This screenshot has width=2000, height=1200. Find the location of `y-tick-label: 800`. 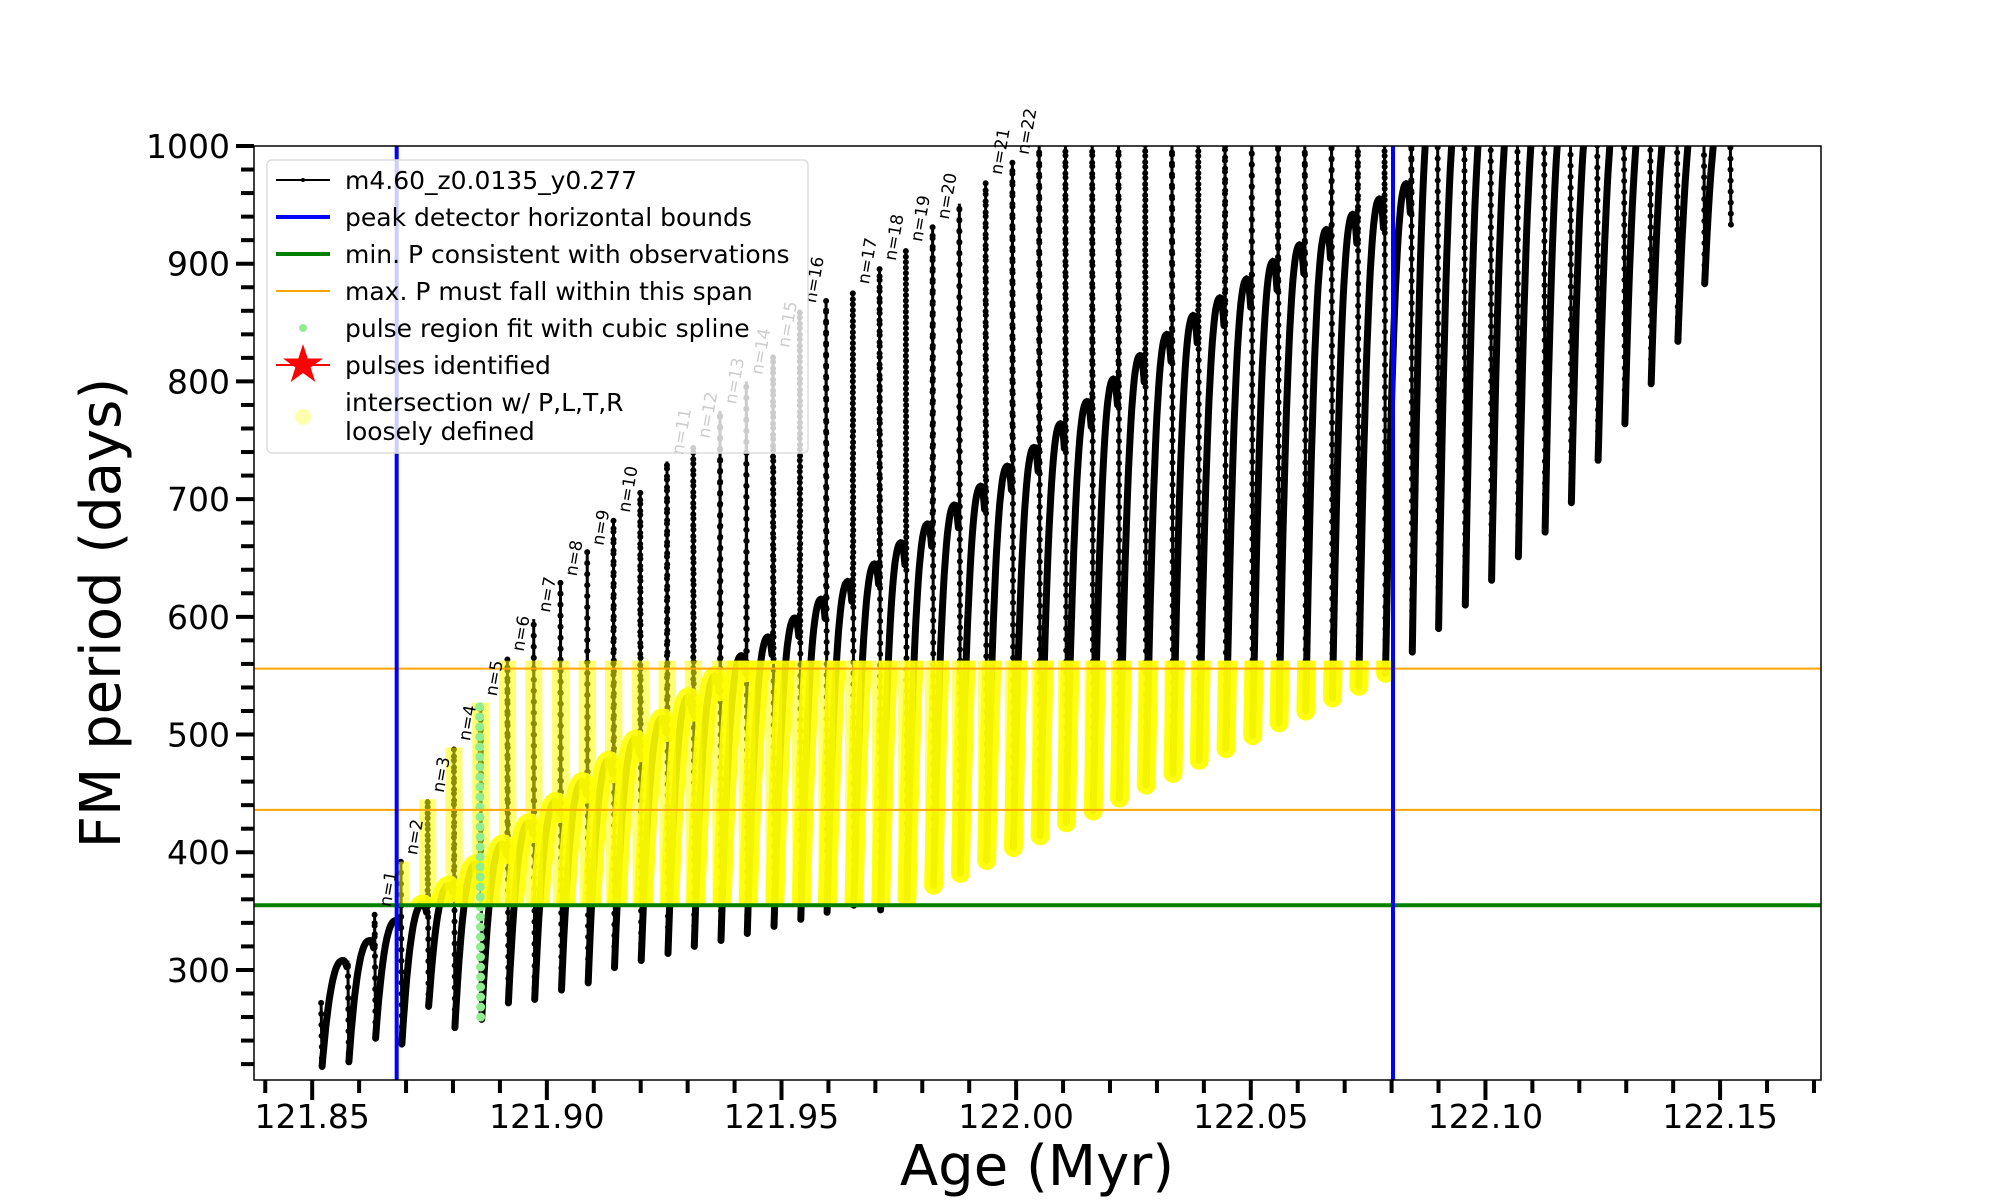

y-tick-label: 800 is located at coordinates (198, 381).